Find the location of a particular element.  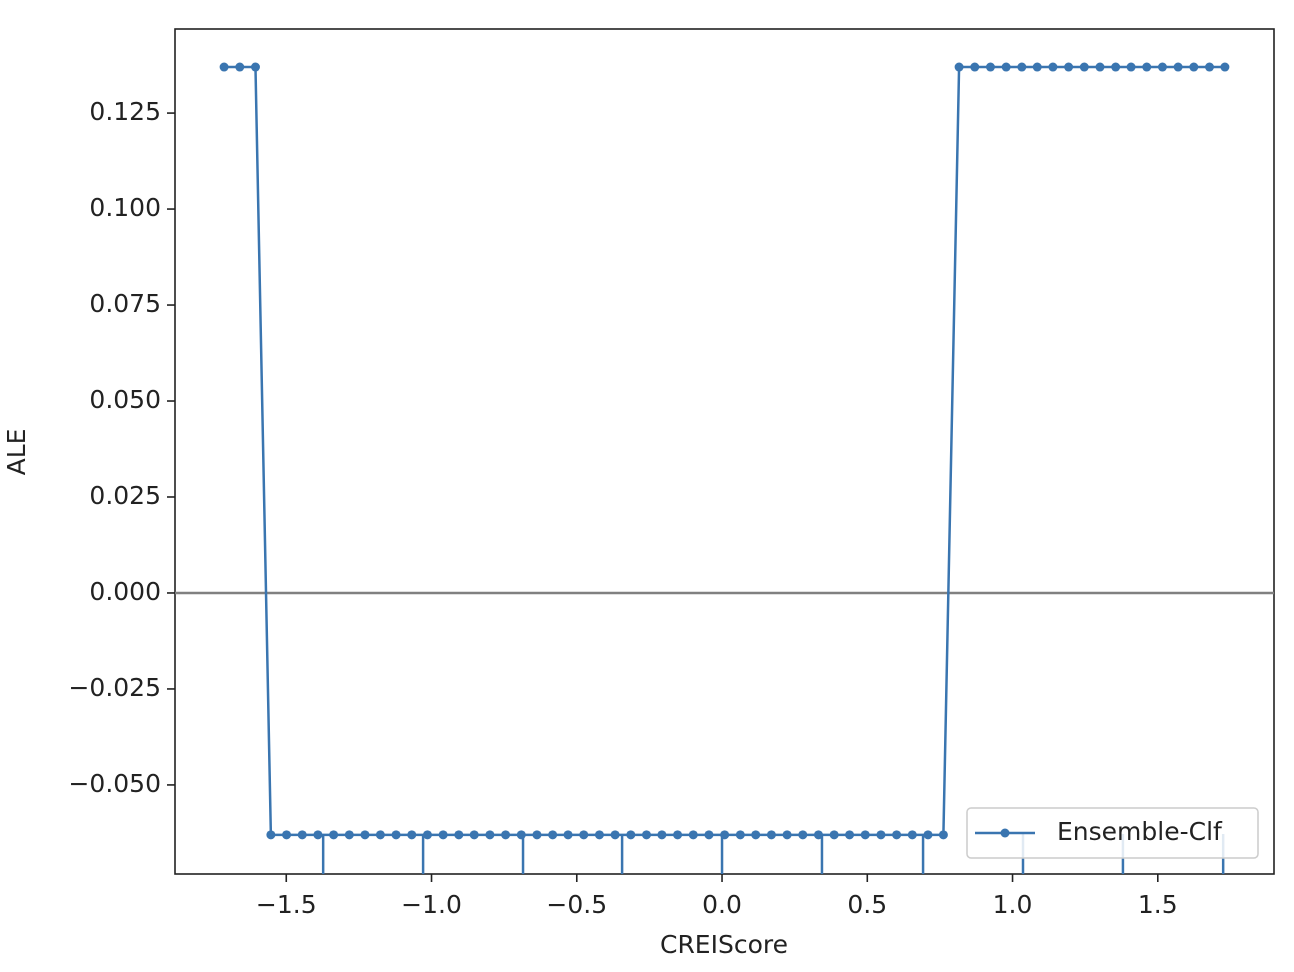

legend-box is located at coordinates (1112, 833).